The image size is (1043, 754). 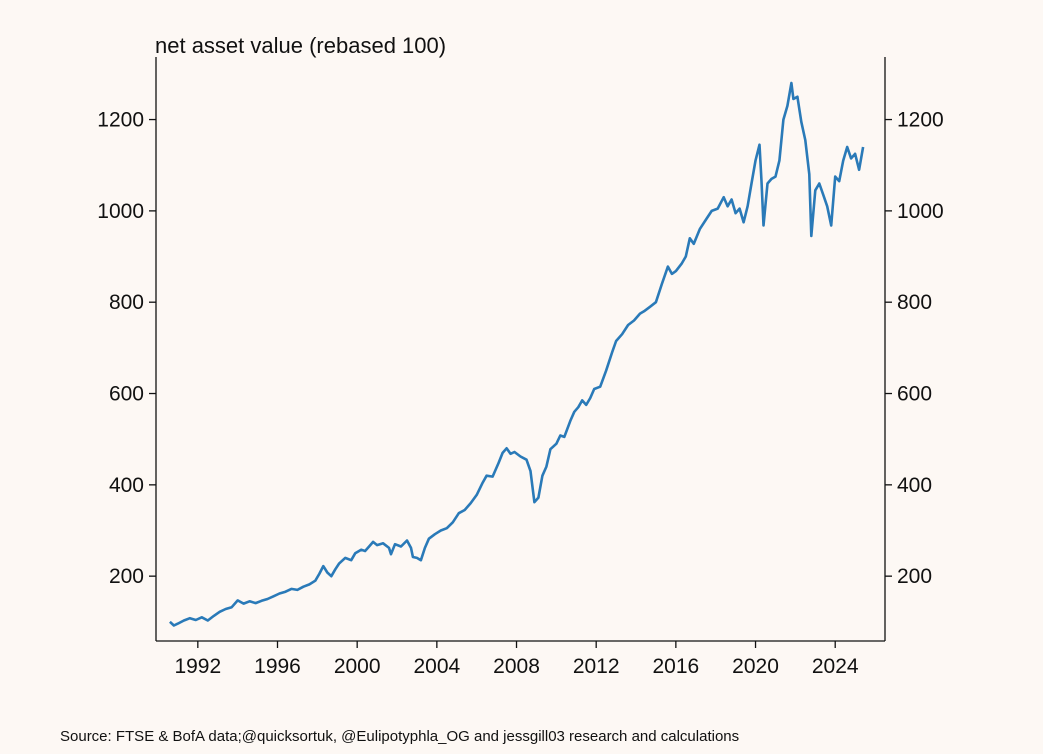 What do you see at coordinates (197, 666) in the screenshot?
I see `x-tick-label: 1992` at bounding box center [197, 666].